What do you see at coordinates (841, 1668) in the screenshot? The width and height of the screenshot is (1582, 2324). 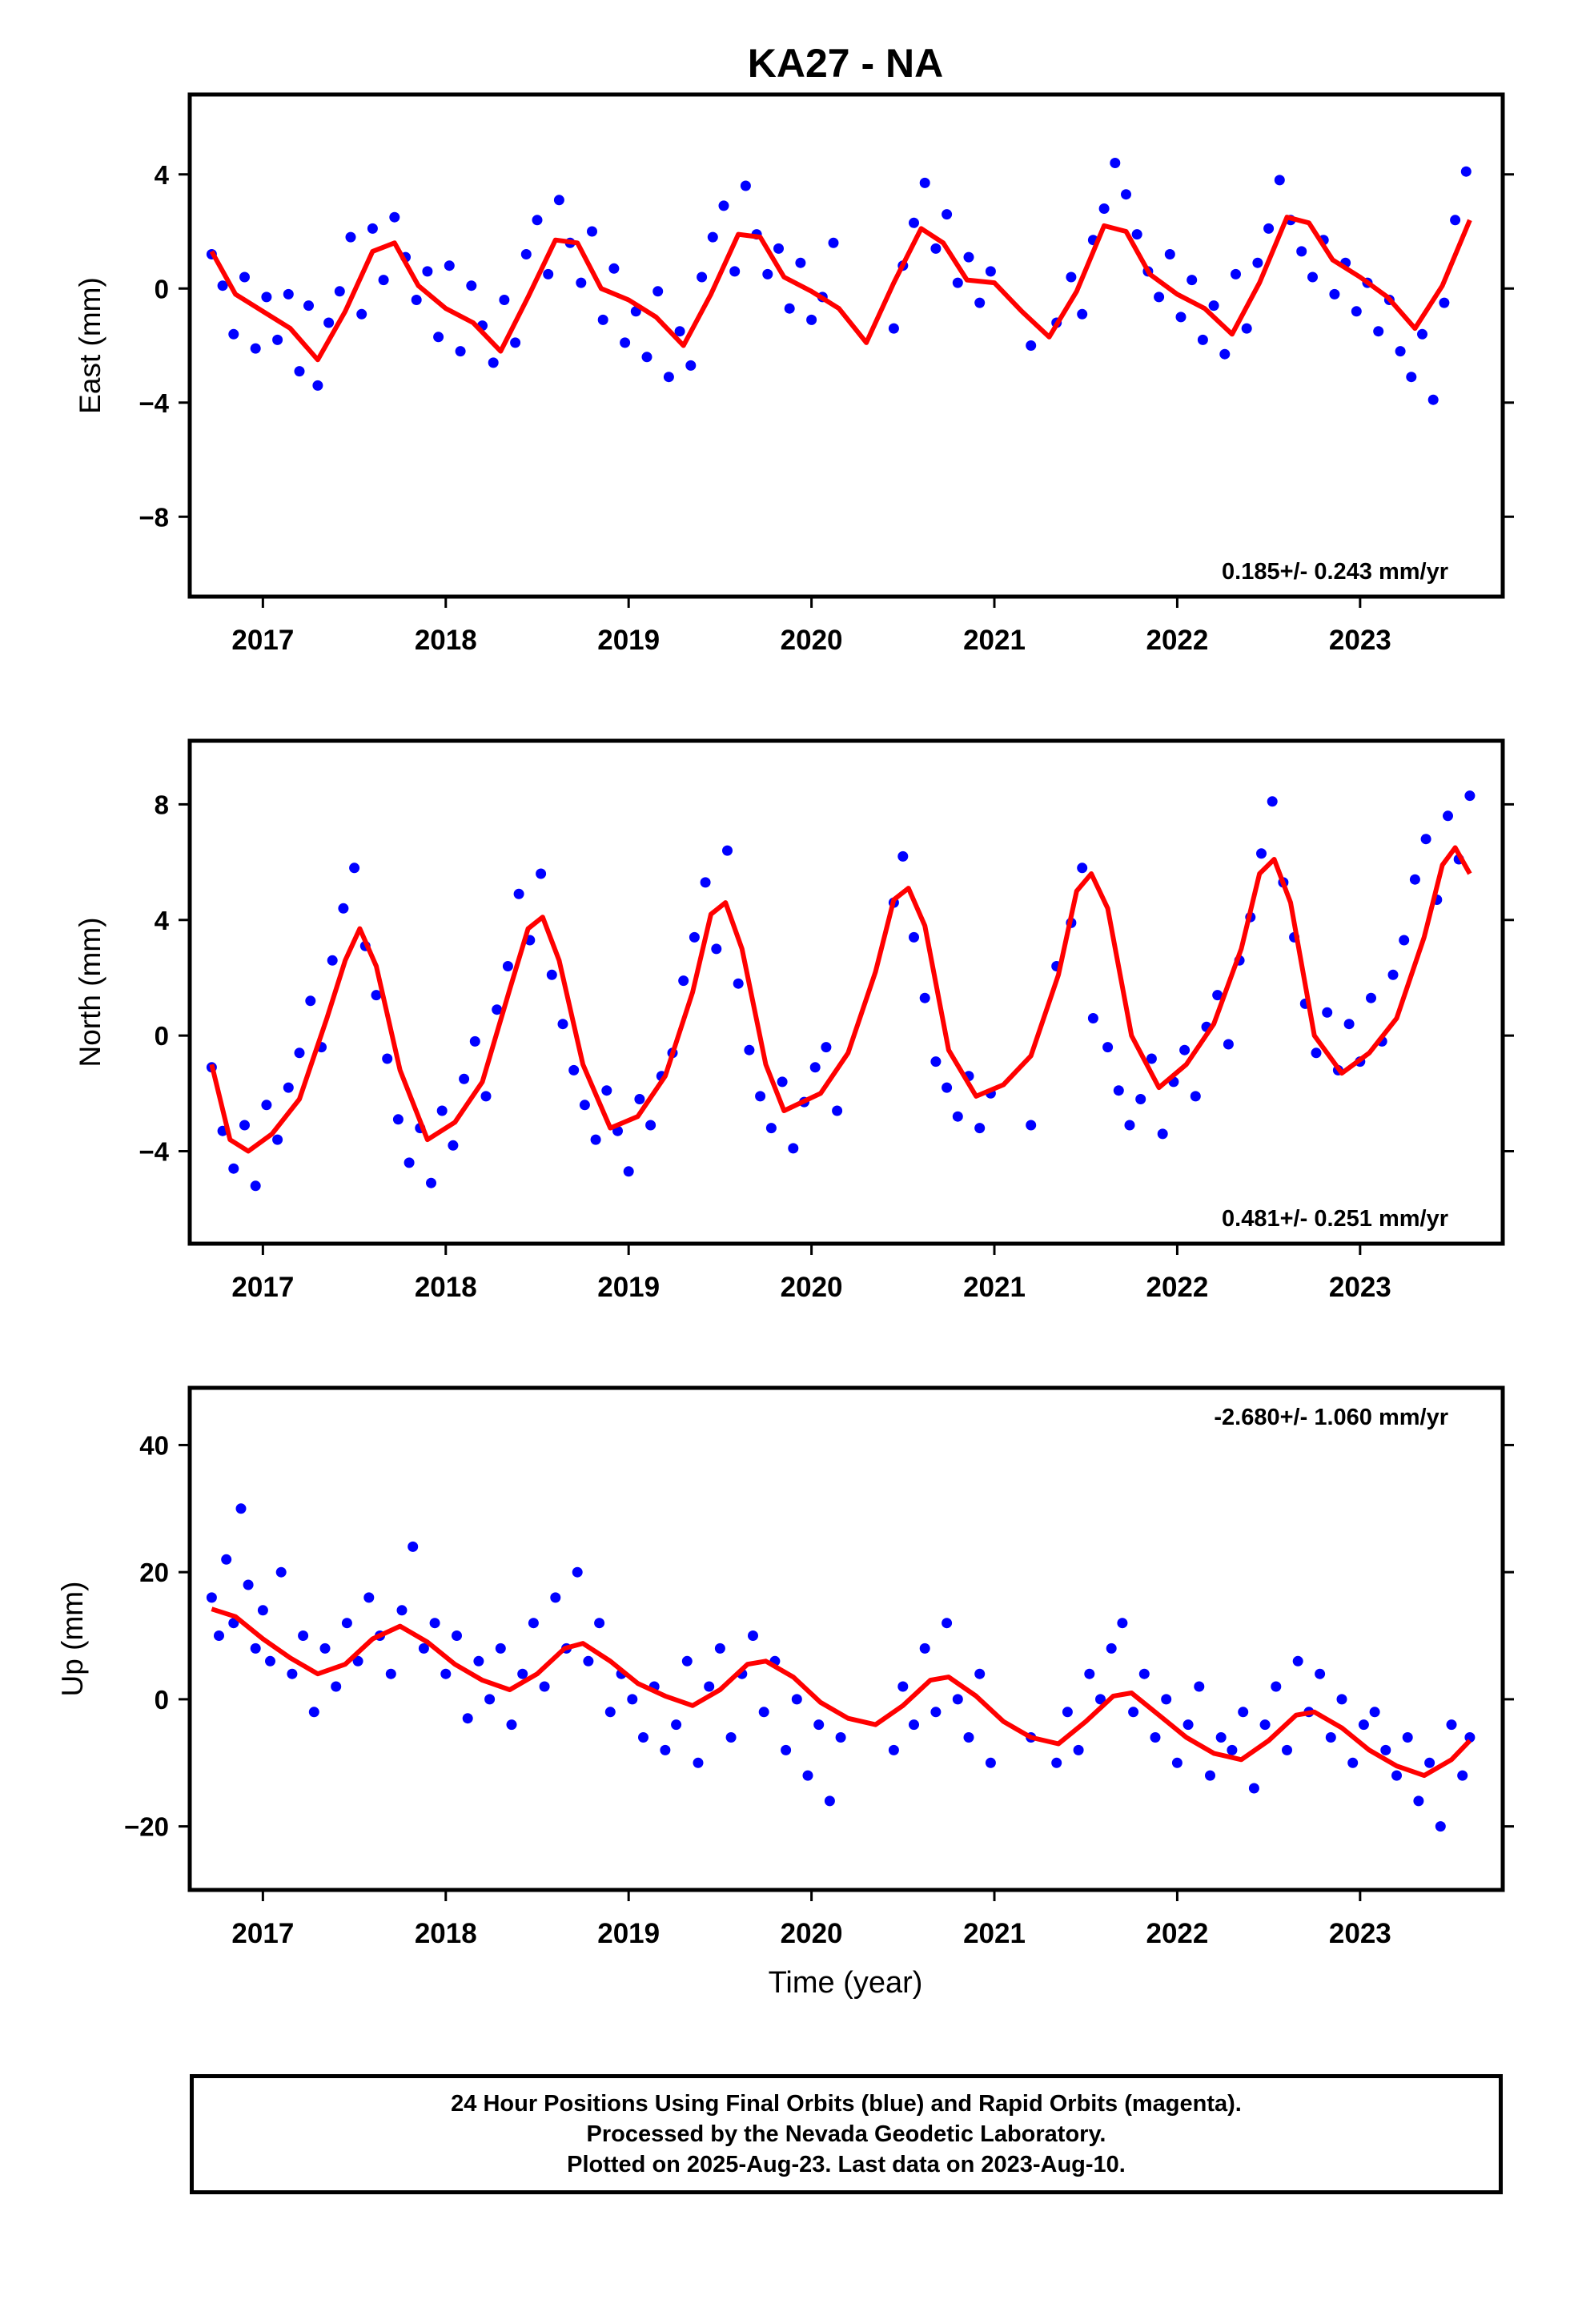 I see `up-data-points` at bounding box center [841, 1668].